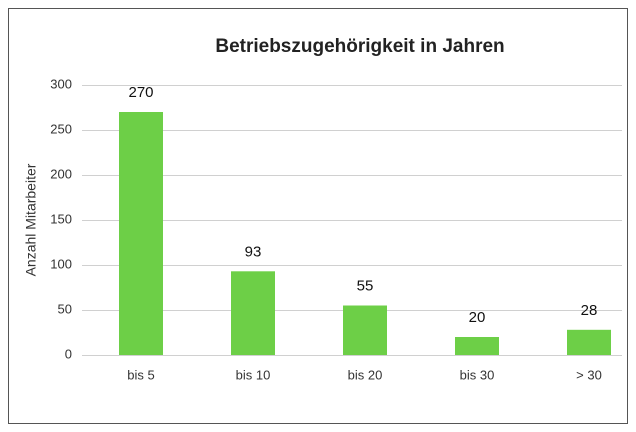  What do you see at coordinates (65, 308) in the screenshot?
I see `y-tick-label: 50` at bounding box center [65, 308].